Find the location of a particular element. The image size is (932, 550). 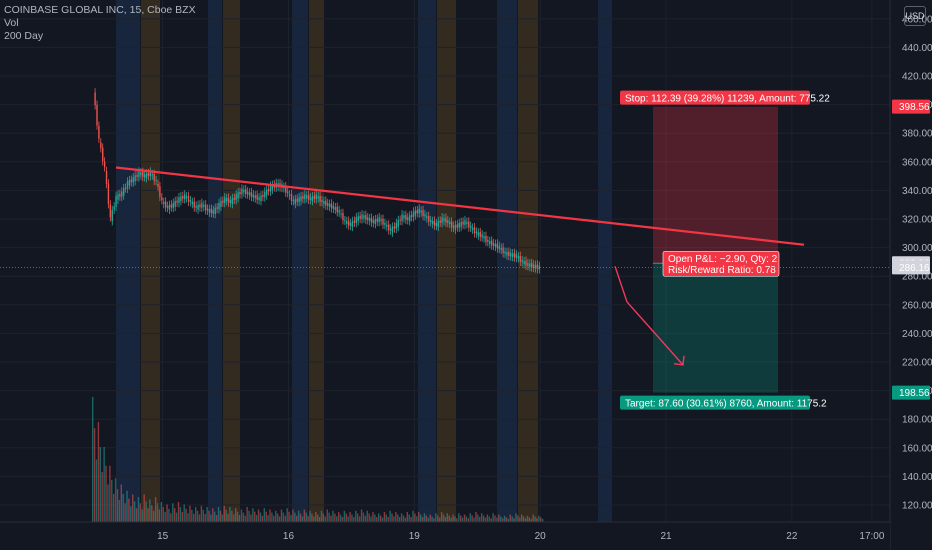

pnl-label-text: Open P&L: −2.90, Qty: 2 is located at coordinates (723, 259).